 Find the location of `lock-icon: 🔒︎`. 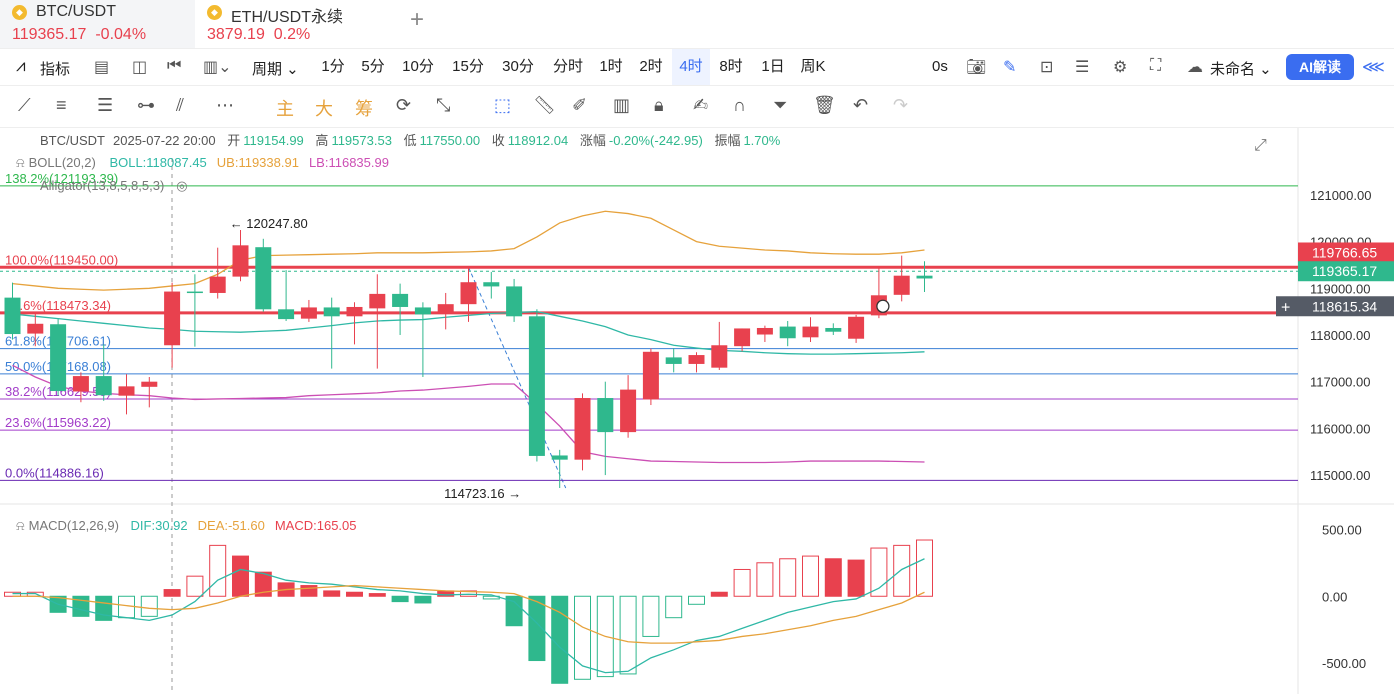

lock-icon: 🔒︎ is located at coordinates (659, 105).